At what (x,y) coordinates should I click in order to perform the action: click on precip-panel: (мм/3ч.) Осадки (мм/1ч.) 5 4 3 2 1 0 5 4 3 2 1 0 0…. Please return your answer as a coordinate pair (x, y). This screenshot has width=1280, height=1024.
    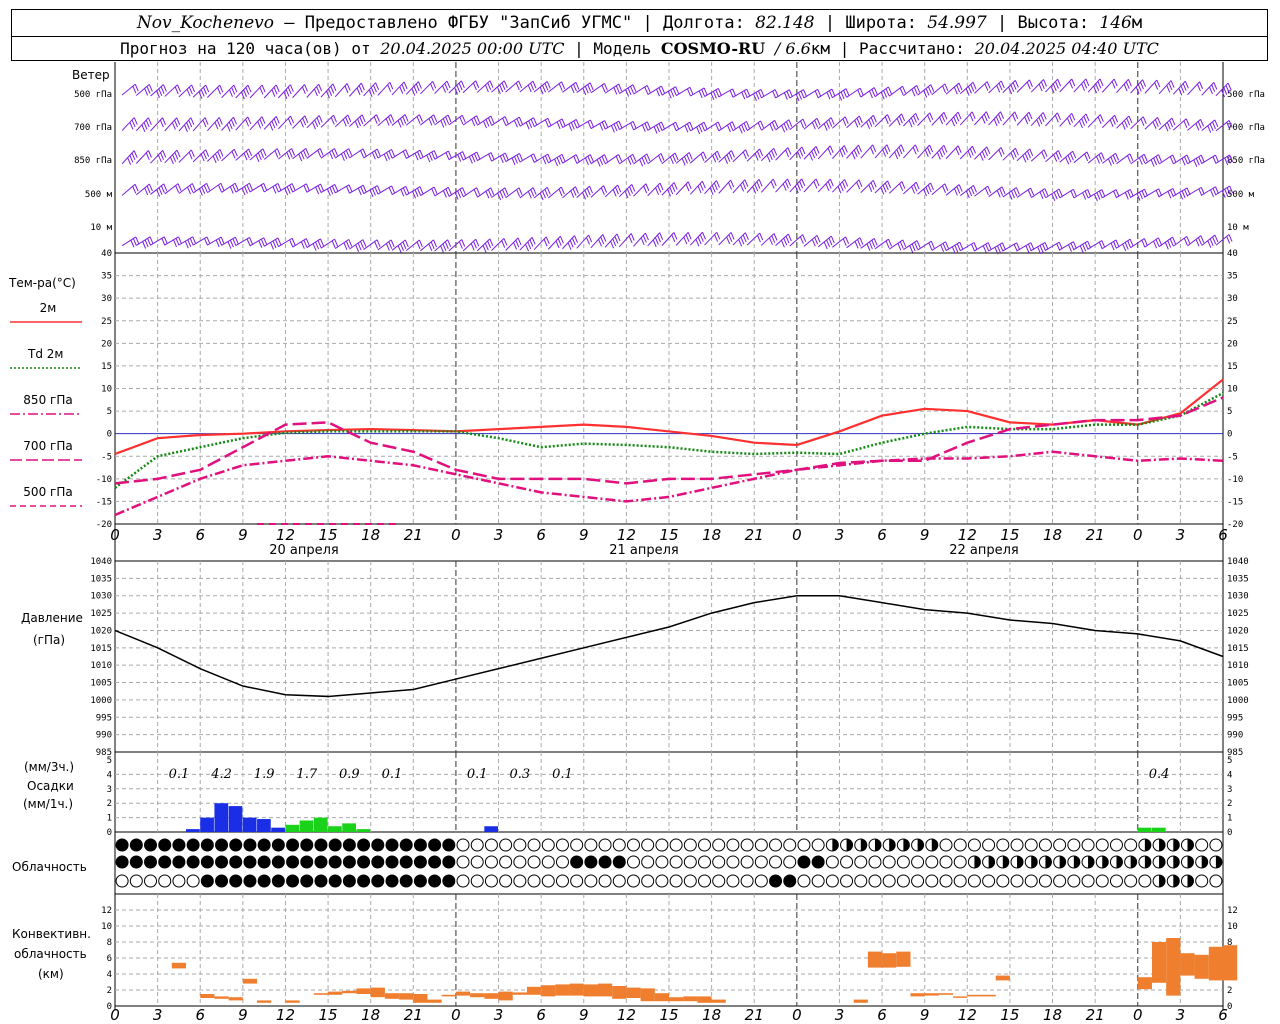
    Looking at the image, I should click on (627, 797).